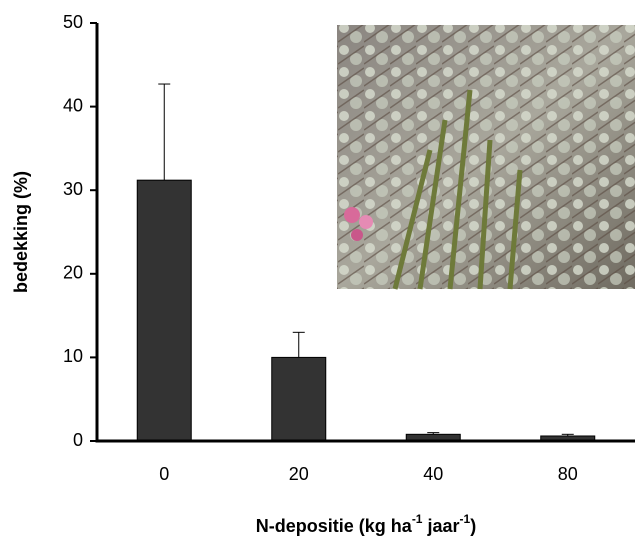  Describe the element at coordinates (299, 474) in the screenshot. I see `x-tick-label: 20` at that location.